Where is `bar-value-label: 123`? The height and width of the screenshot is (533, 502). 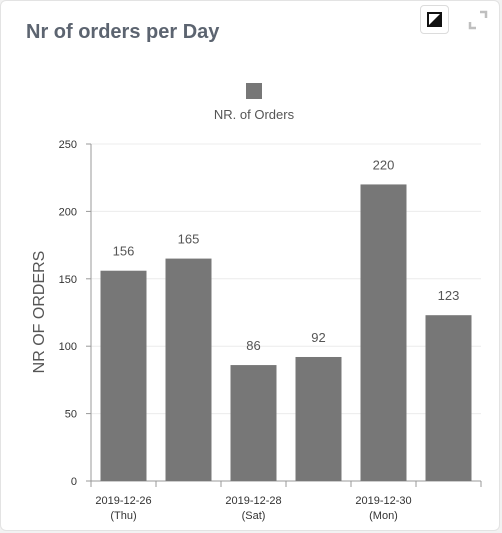 bar-value-label: 123 is located at coordinates (449, 295).